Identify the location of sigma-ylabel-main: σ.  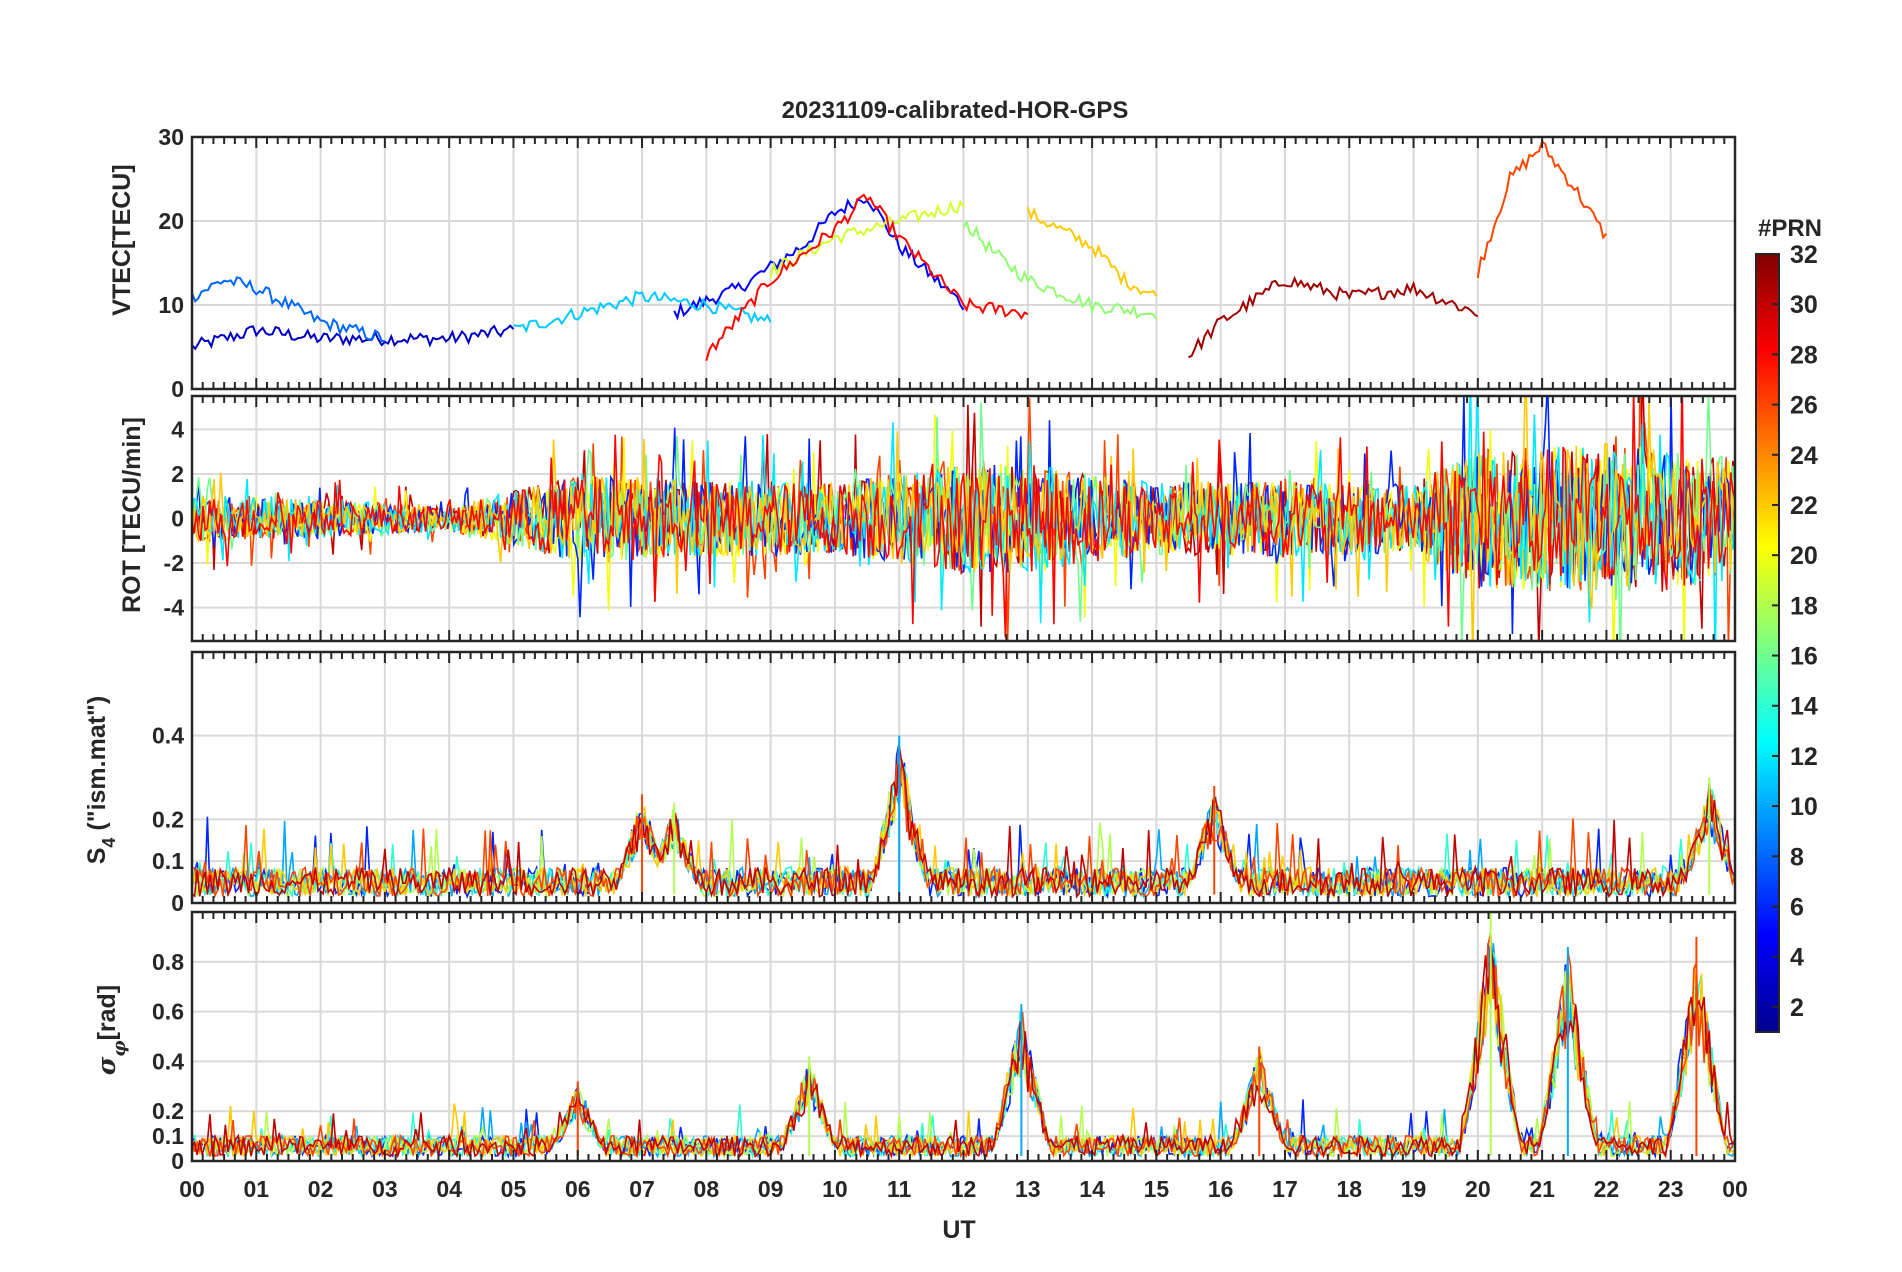
(106, 1065).